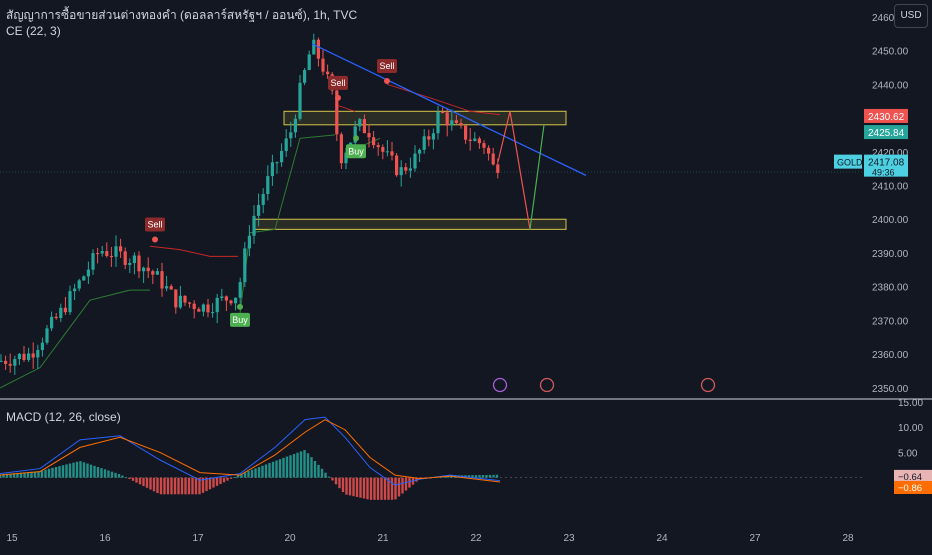  I want to click on symbol-label: GOLD, so click(850, 163).